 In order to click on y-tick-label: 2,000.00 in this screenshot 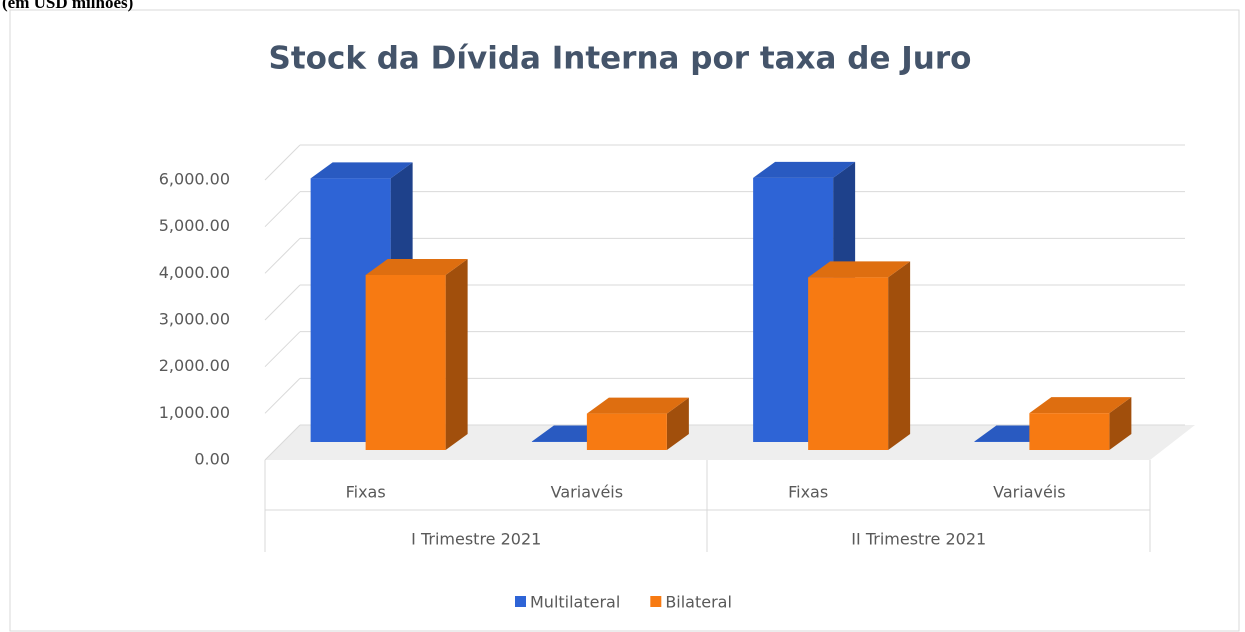, I will do `click(194, 365)`.